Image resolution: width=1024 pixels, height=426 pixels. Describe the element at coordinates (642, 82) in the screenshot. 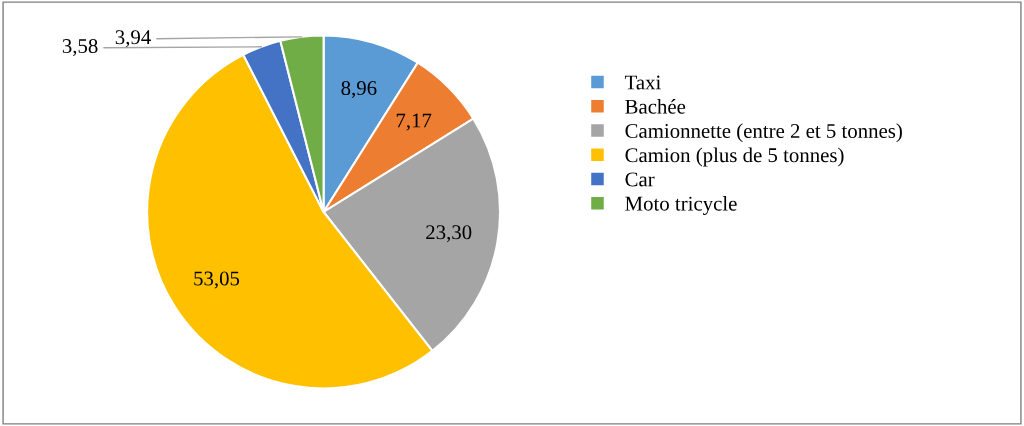

I see `legend-label: Taxi` at that location.